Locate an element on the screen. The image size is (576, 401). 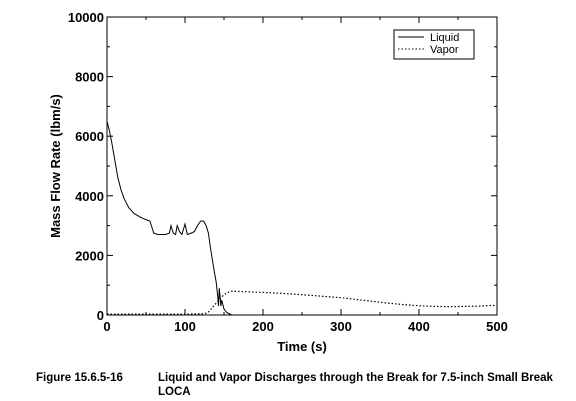
x-axis-label: Time (s) is located at coordinates (302, 346).